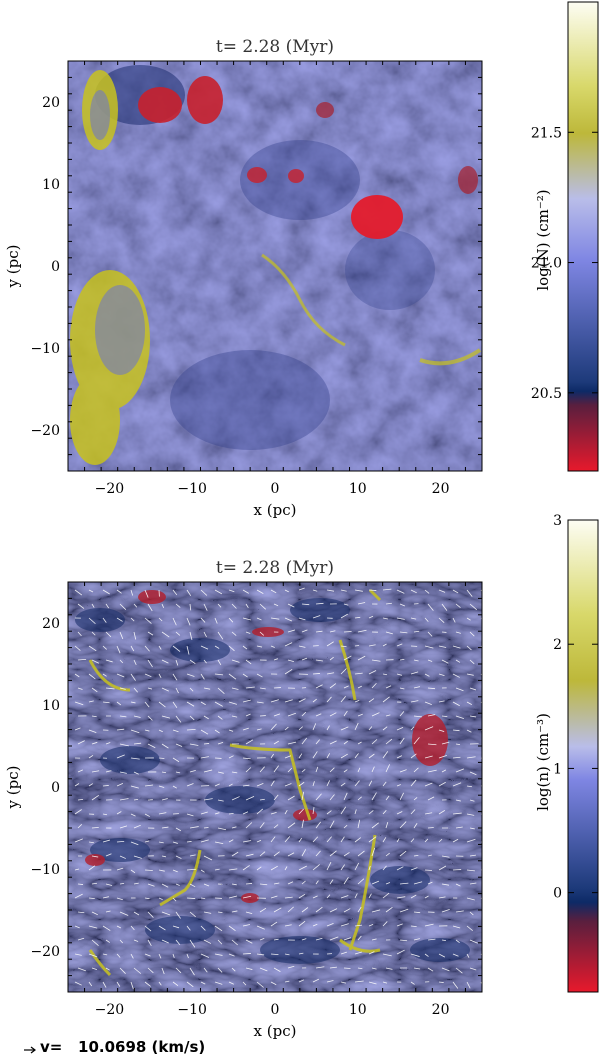 The height and width of the screenshot is (1057, 600). I want to click on panel-top-ylabel: y (pc), so click(13, 267).